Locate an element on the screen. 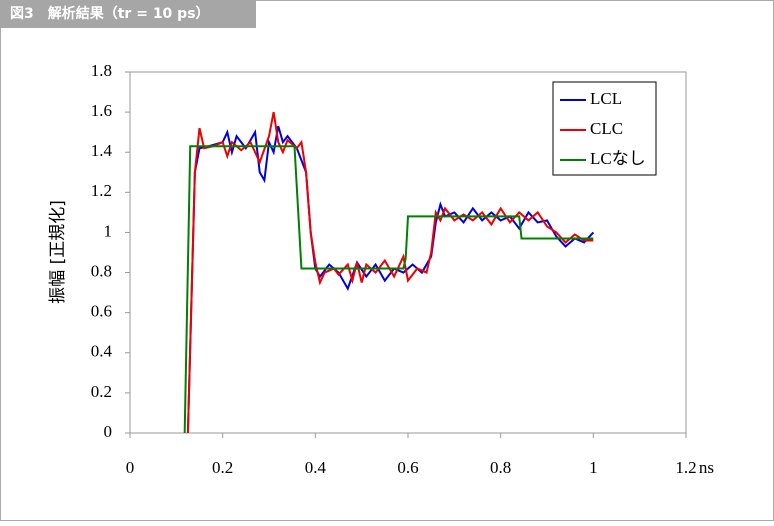 The height and width of the screenshot is (526, 774). y-axis-label: 振幅 [正規化] is located at coordinates (58, 252).